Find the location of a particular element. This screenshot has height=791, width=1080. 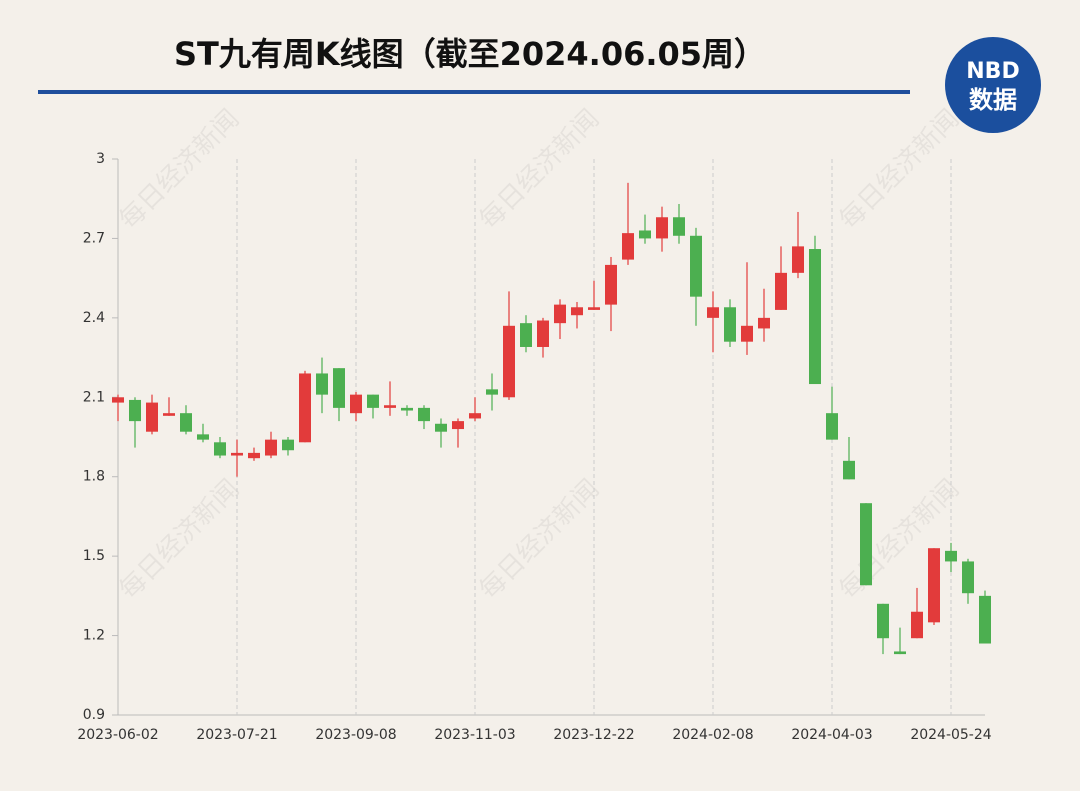

x-tick-label: 2023-11-03 is located at coordinates (474, 735).